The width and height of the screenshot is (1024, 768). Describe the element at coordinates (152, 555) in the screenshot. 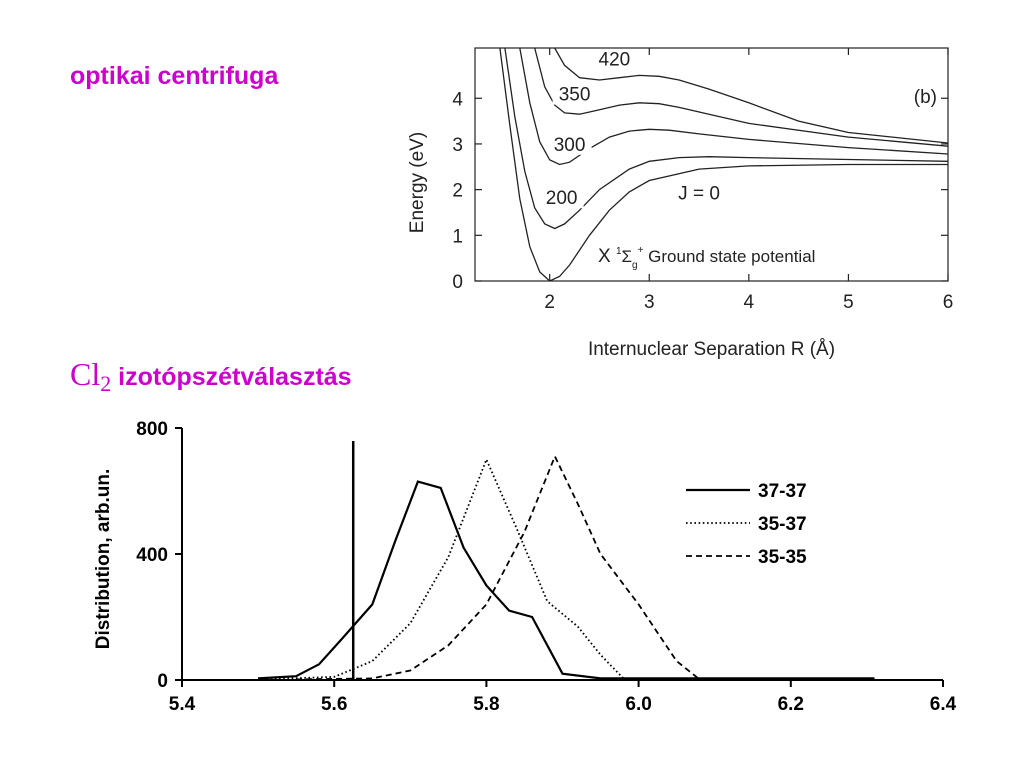

I see `chart2-y-tick-label: 400` at that location.